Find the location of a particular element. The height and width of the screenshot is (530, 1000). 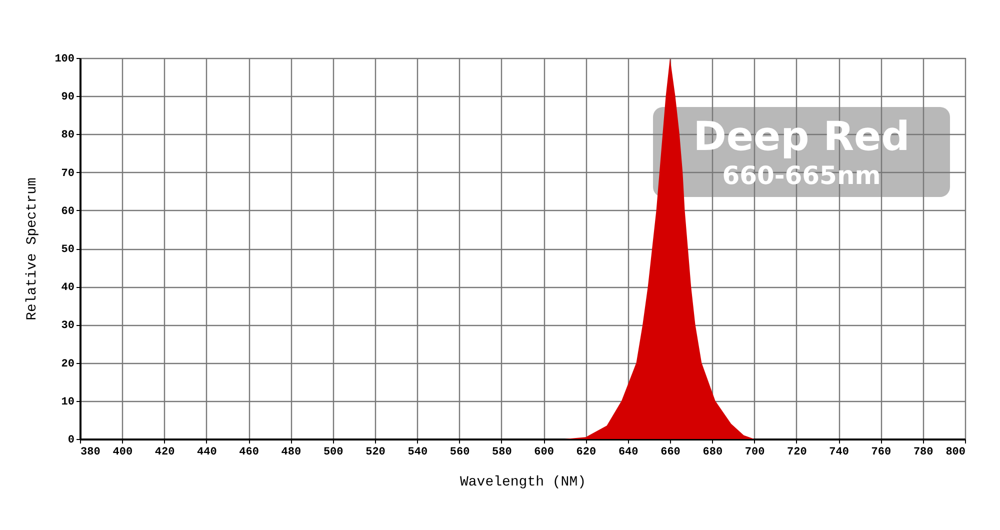

x-tick-label: 380 is located at coordinates (90, 452).